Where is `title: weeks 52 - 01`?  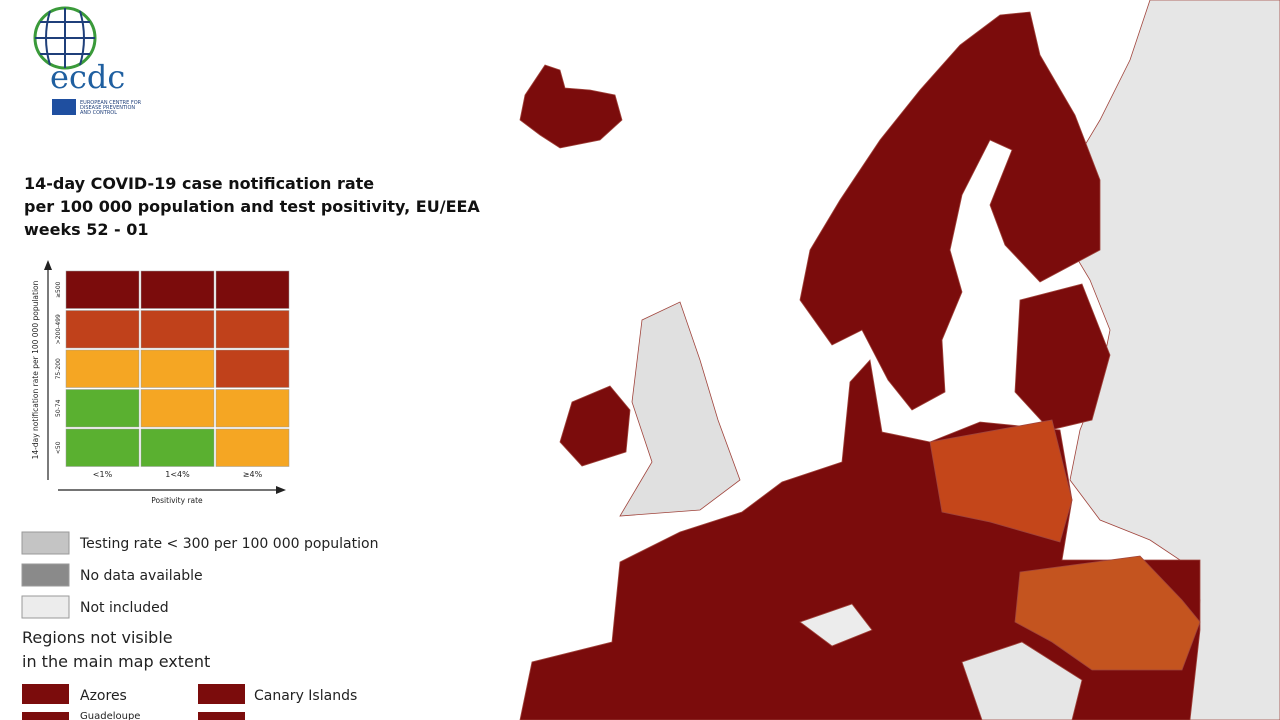 title: weeks 52 - 01 is located at coordinates (86, 229).